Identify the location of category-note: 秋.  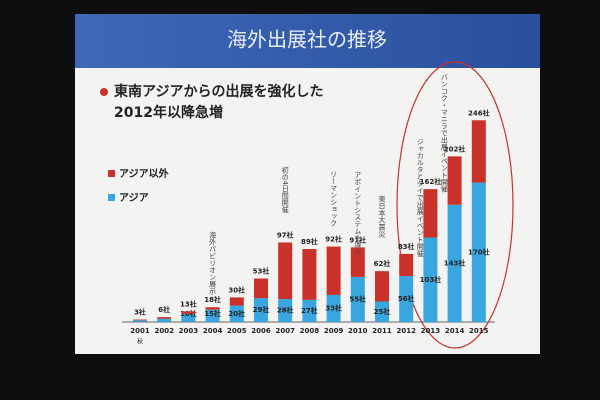
(140, 342).